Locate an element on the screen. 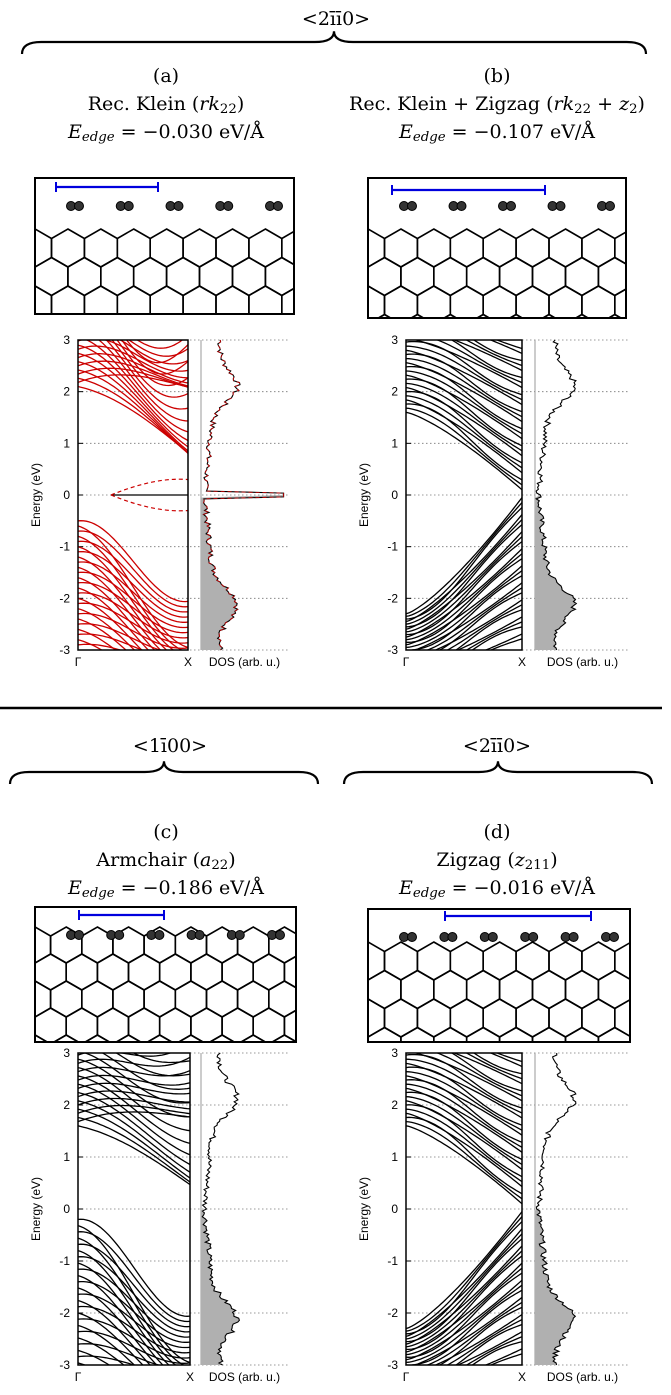 This screenshot has height=1395, width=671. subscript: 22 is located at coordinates (582, 109).